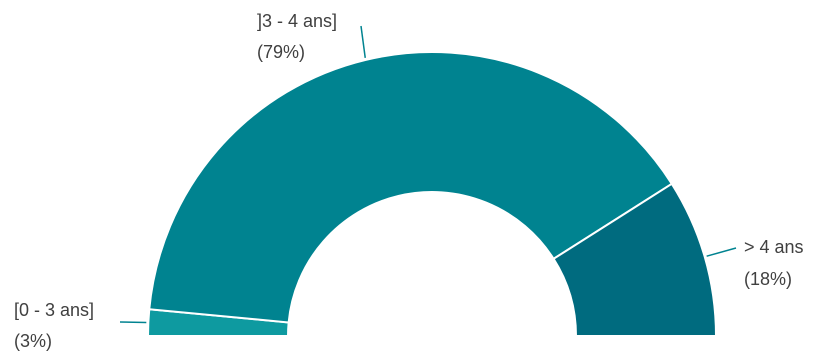  What do you see at coordinates (297, 21) in the screenshot?
I see `slice-label-3-4-ans: ]3 - 4 ans]` at bounding box center [297, 21].